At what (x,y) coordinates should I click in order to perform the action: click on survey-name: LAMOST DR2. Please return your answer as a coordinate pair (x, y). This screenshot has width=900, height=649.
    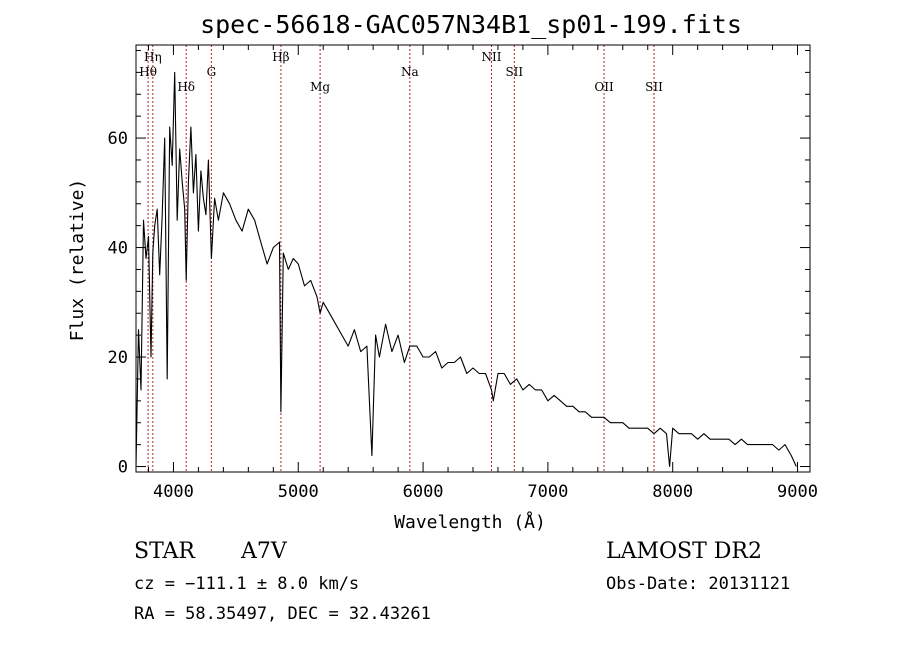
    Looking at the image, I should click on (684, 551).